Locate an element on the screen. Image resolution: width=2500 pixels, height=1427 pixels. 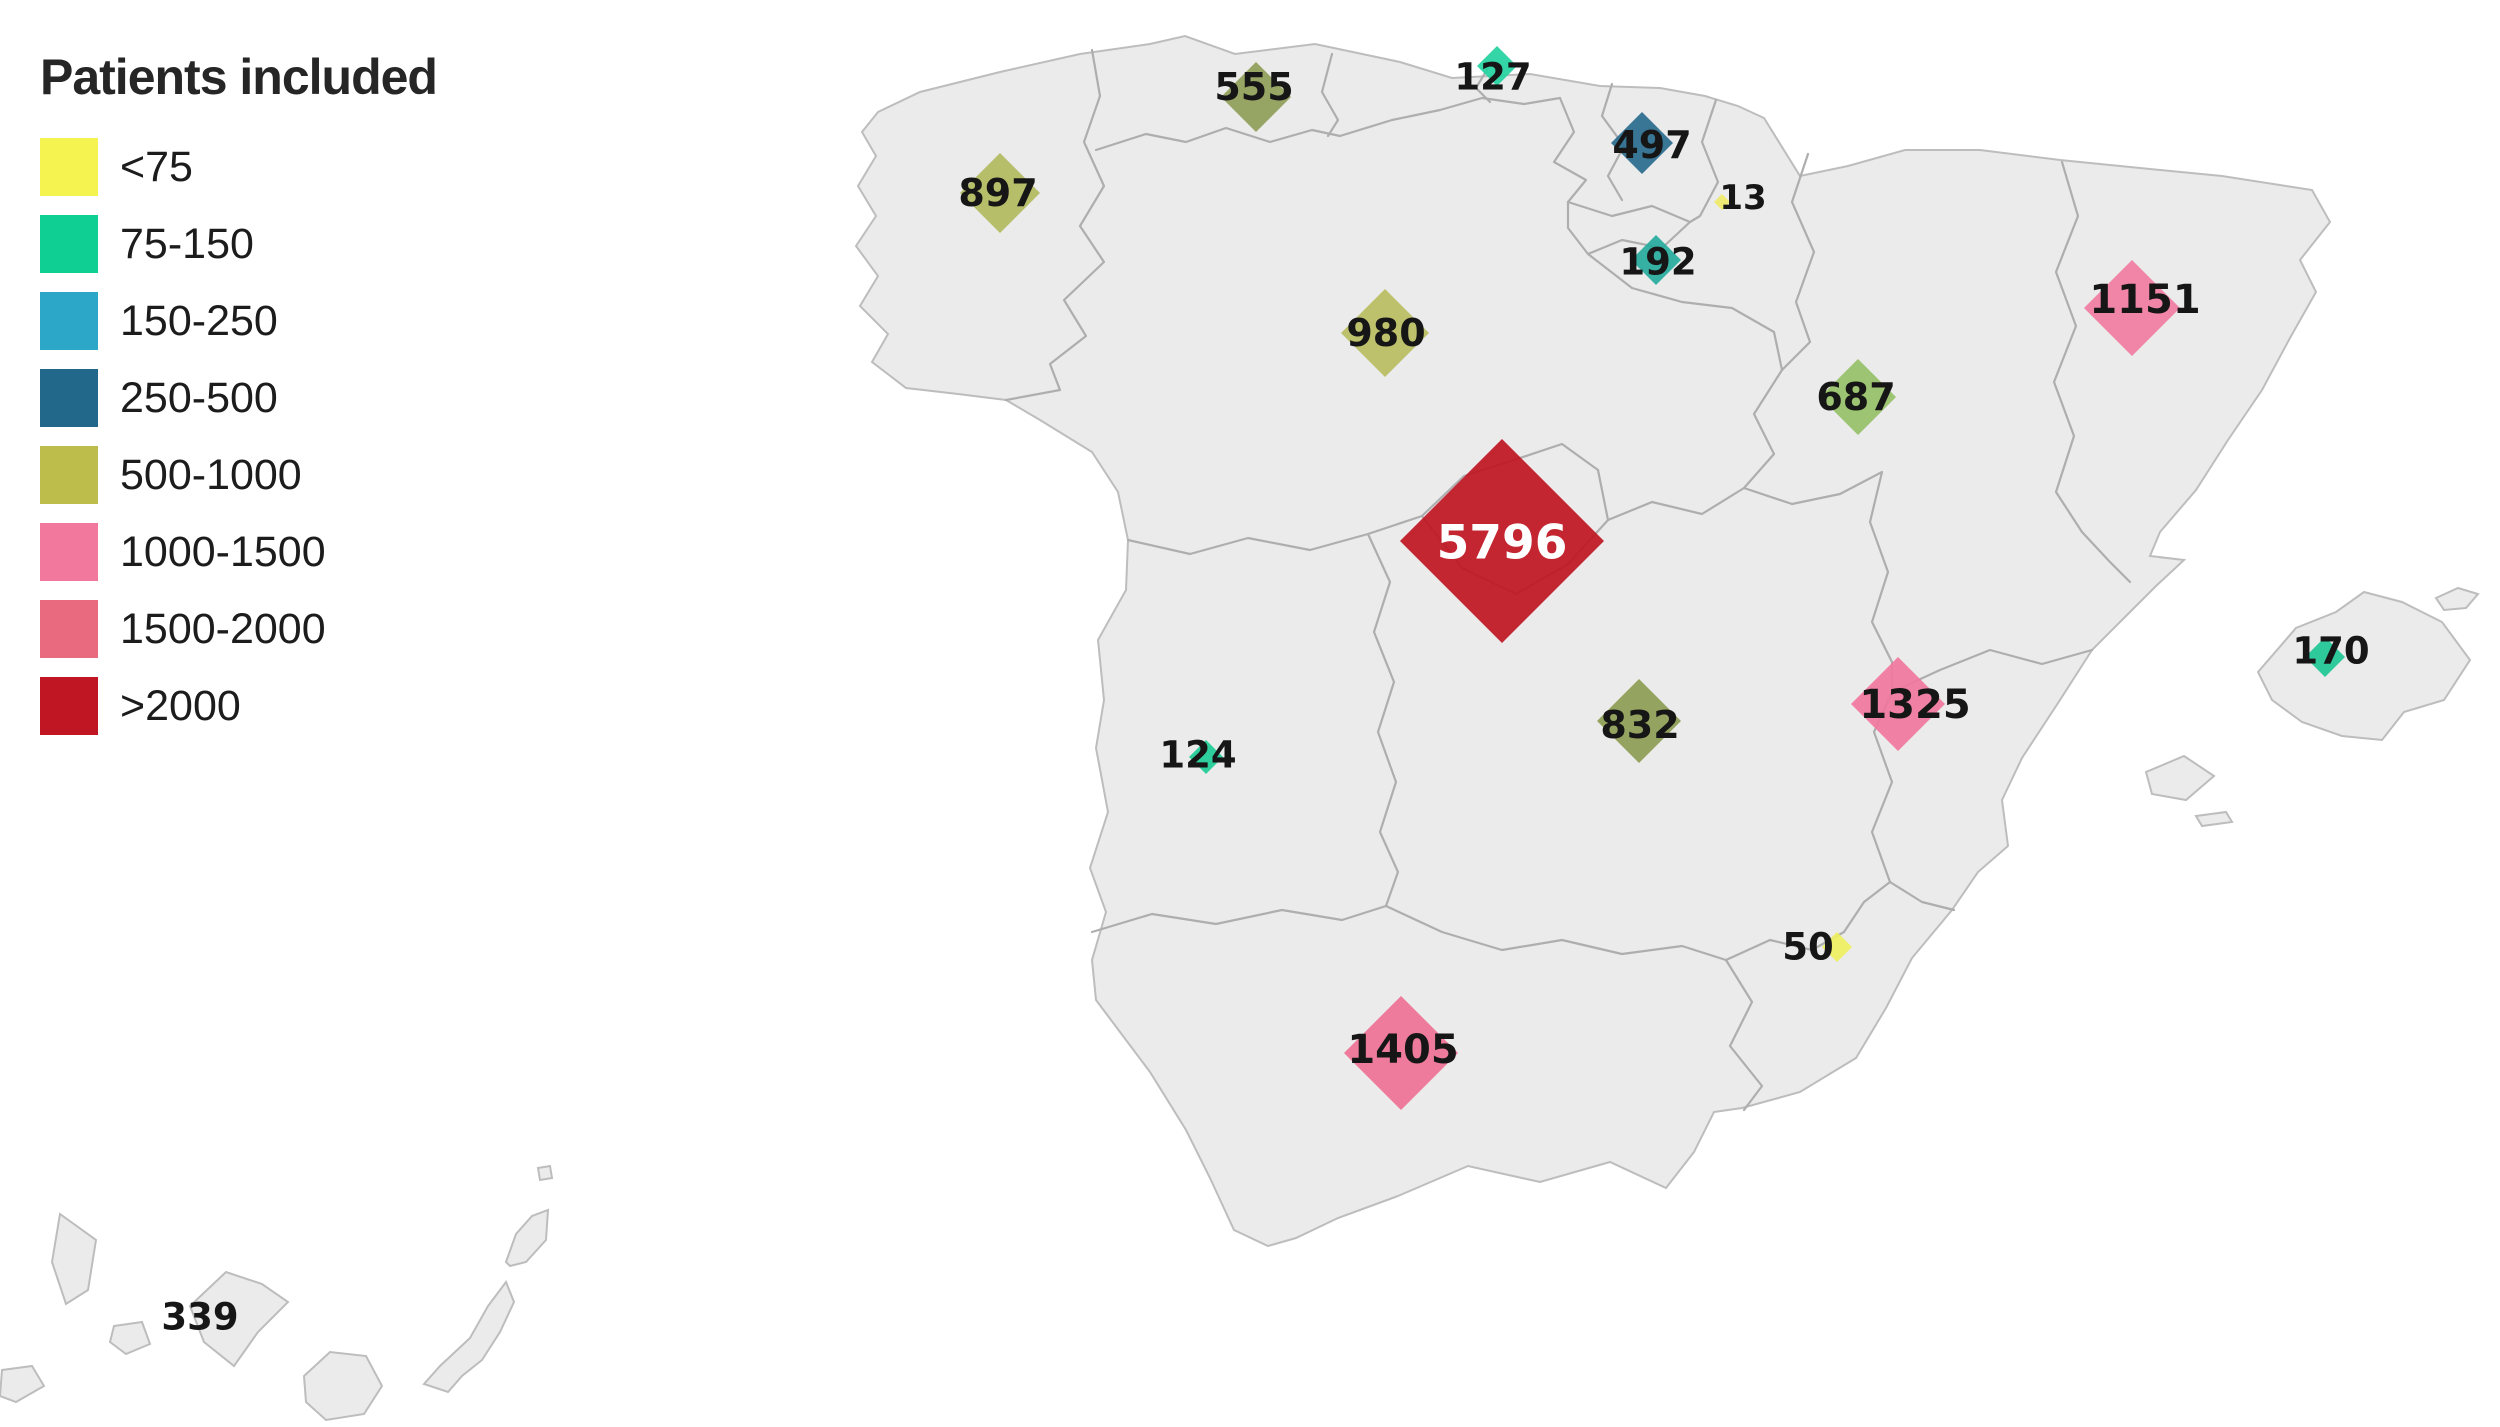
marker-13: 13 is located at coordinates (1740, 198).